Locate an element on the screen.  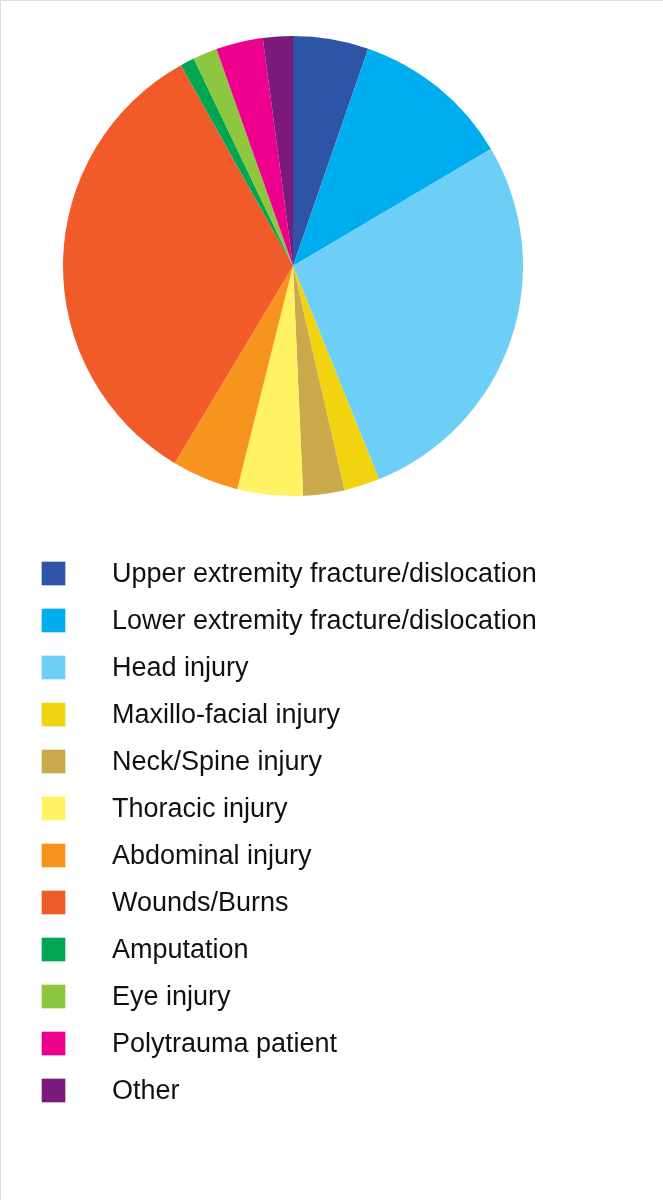
legend-label: Lower extremity fracture/dislocation is located at coordinates (324, 619).